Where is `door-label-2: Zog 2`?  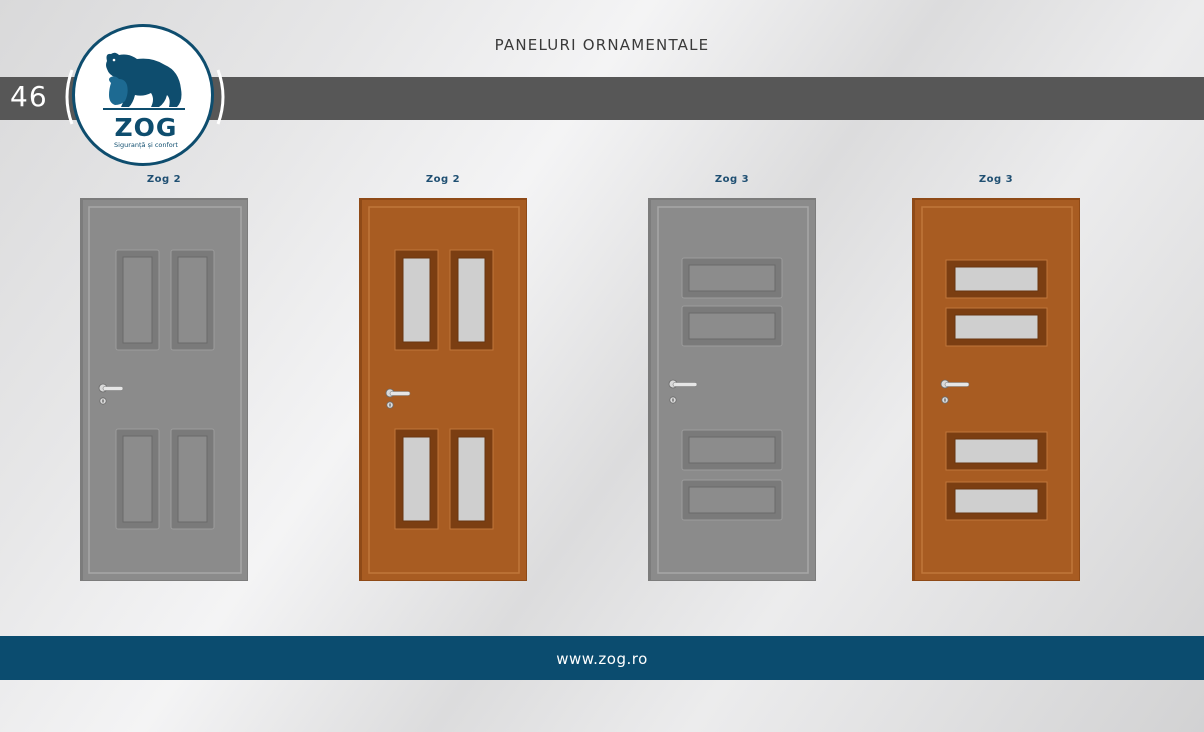
door-label-2: Zog 2 is located at coordinates (443, 179).